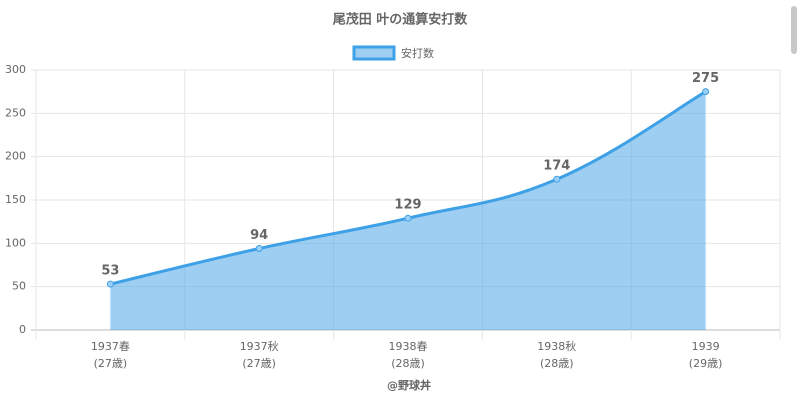 The image size is (800, 400). What do you see at coordinates (15, 156) in the screenshot?
I see `y-tick-label: 200` at bounding box center [15, 156].